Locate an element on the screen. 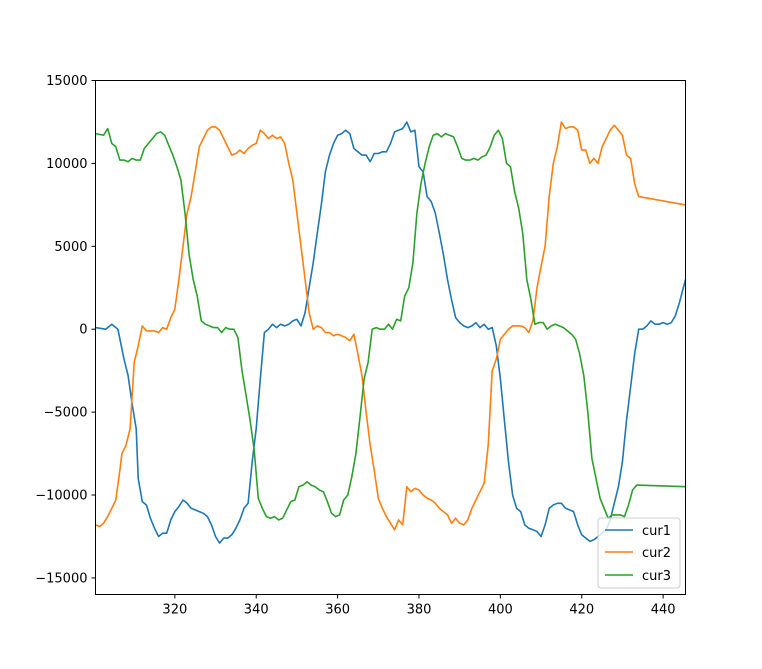 The height and width of the screenshot is (669, 762). legend-label-cur3: cur3 is located at coordinates (656, 576).